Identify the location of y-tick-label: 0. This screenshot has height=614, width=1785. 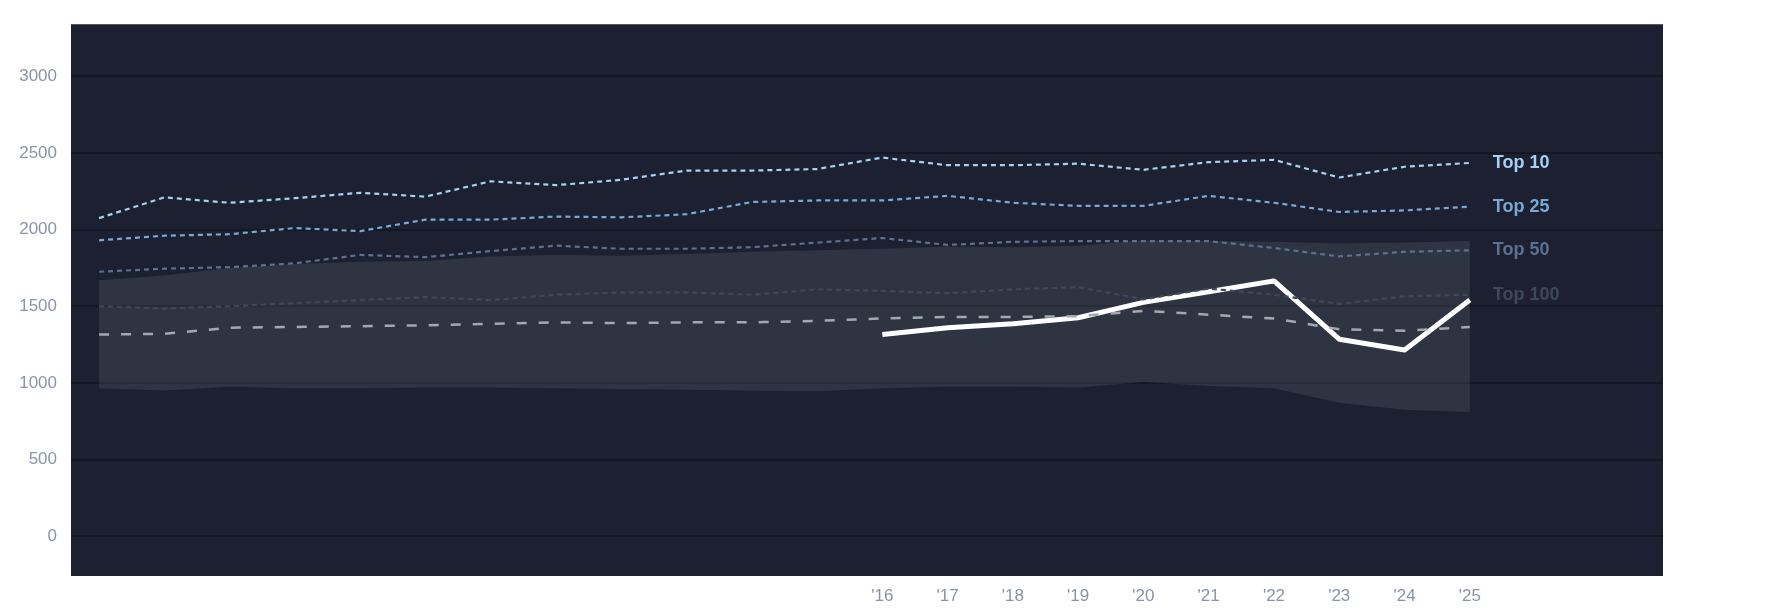
(52, 535).